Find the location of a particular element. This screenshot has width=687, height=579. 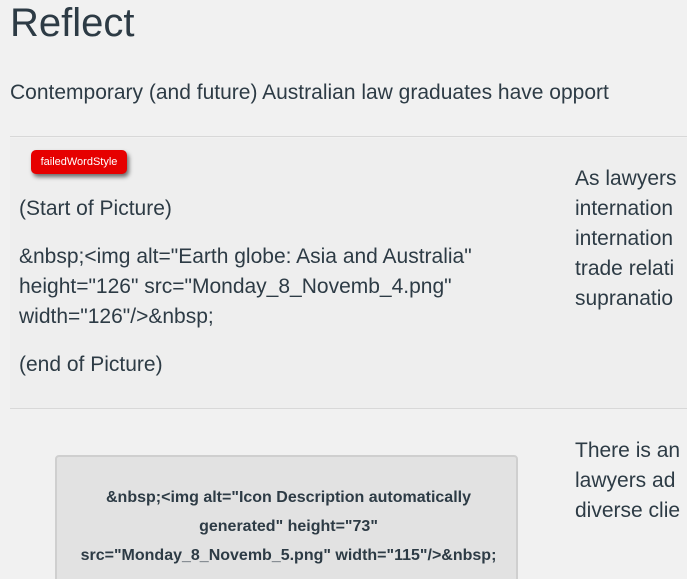

picture-code-line-2: height="126" src="Monday_8_Novemb_4.png" is located at coordinates (235, 286).